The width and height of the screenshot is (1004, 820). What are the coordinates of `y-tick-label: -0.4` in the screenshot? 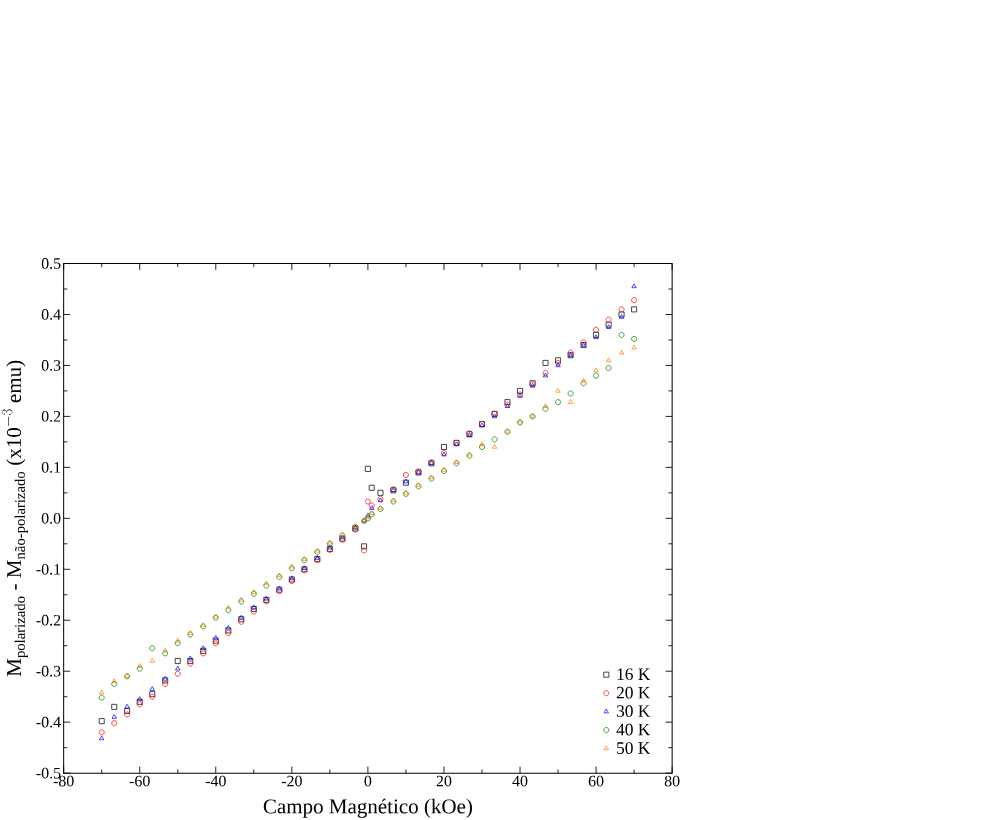 It's located at (48, 722).